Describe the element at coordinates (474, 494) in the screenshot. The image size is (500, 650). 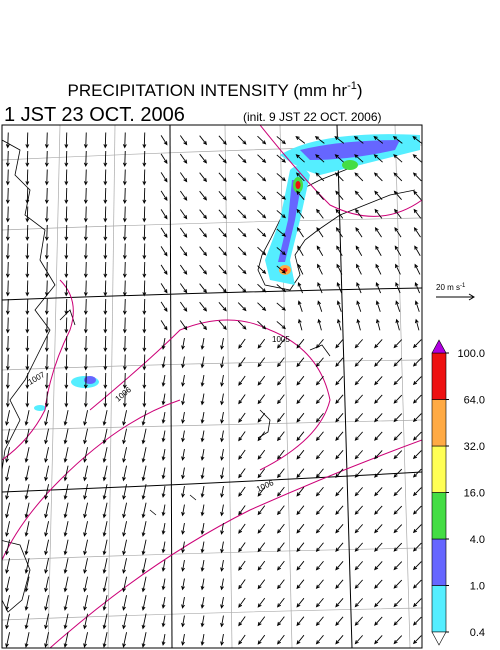
I see `colorbar-label: 16.0` at that location.